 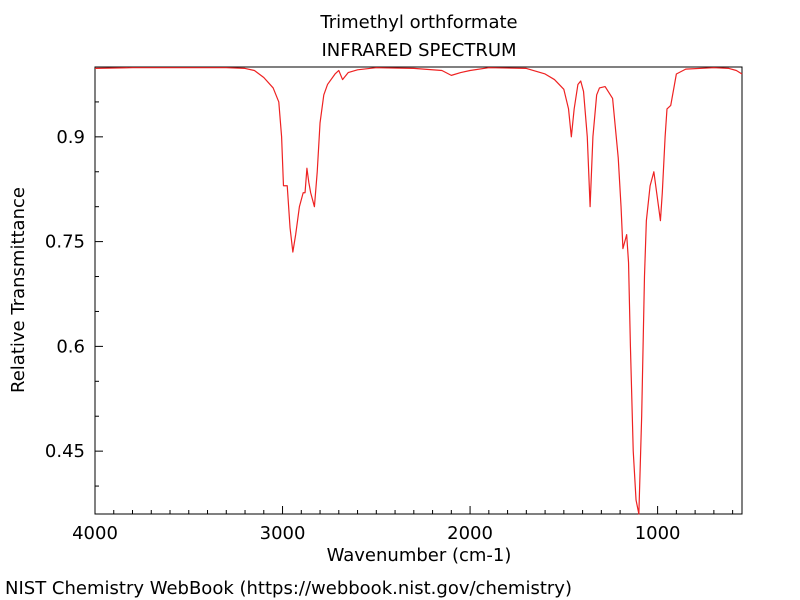 I want to click on x-axis-label: Wavenumber (cm-1), so click(x=419, y=555).